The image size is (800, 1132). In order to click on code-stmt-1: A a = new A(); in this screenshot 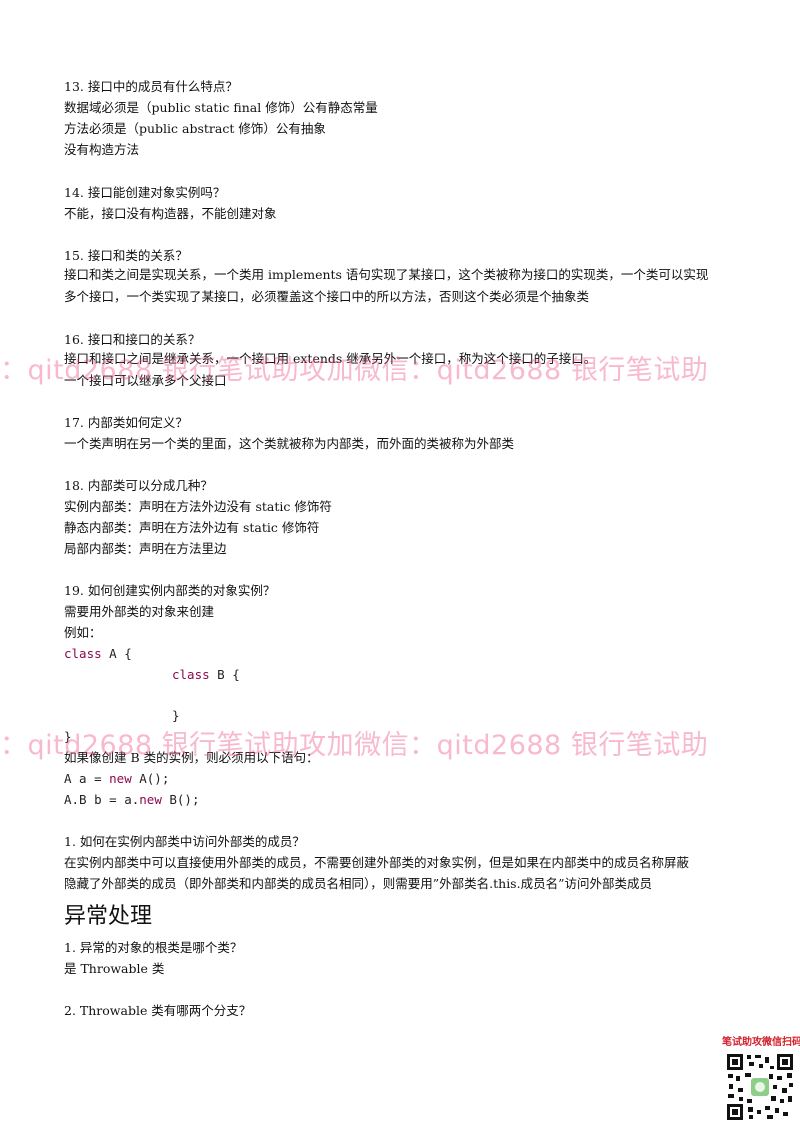, I will do `click(116, 779)`.